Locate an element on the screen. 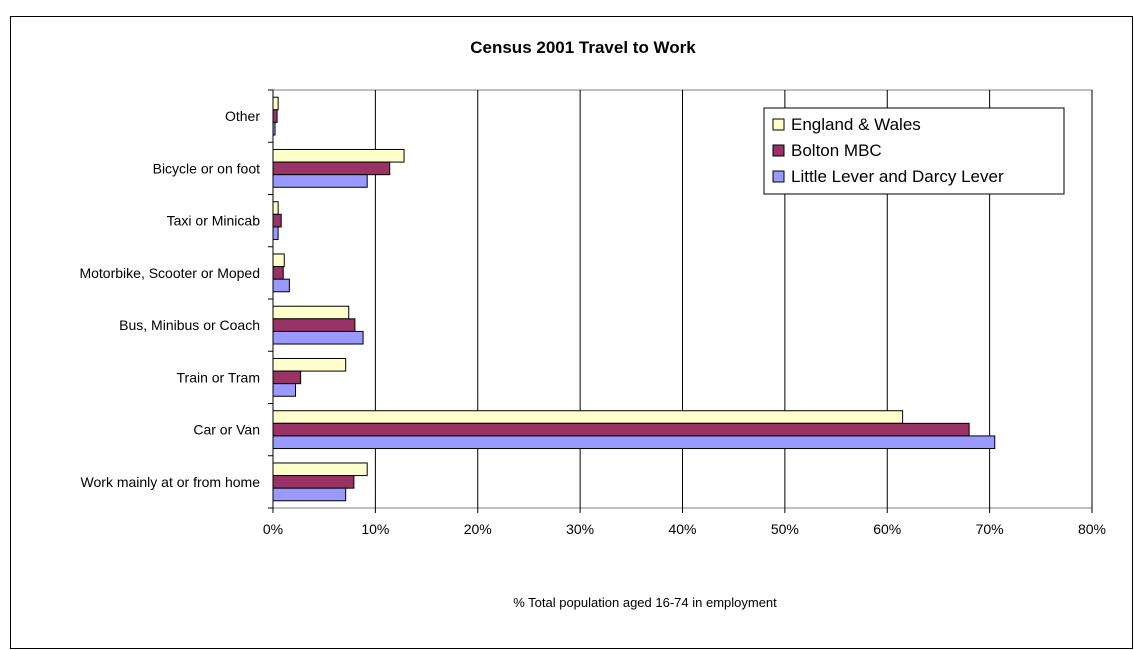 This screenshot has width=1134, height=650. x-tick-label: 0% is located at coordinates (273, 529).